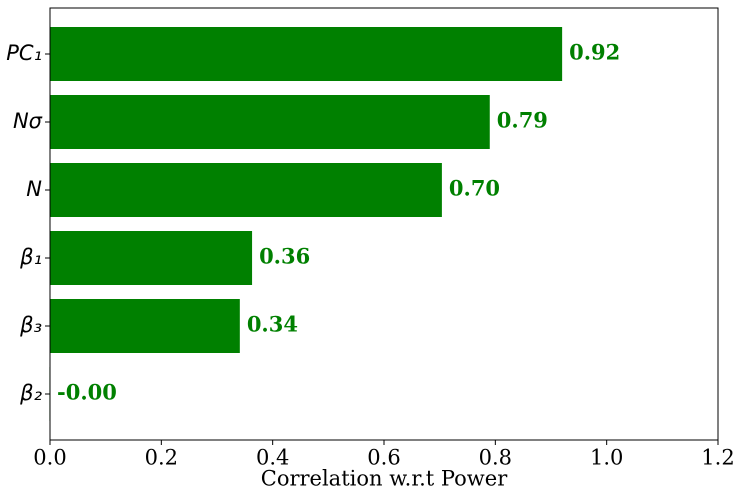  What do you see at coordinates (474, 188) in the screenshot?
I see `value-label: 0.70` at bounding box center [474, 188].